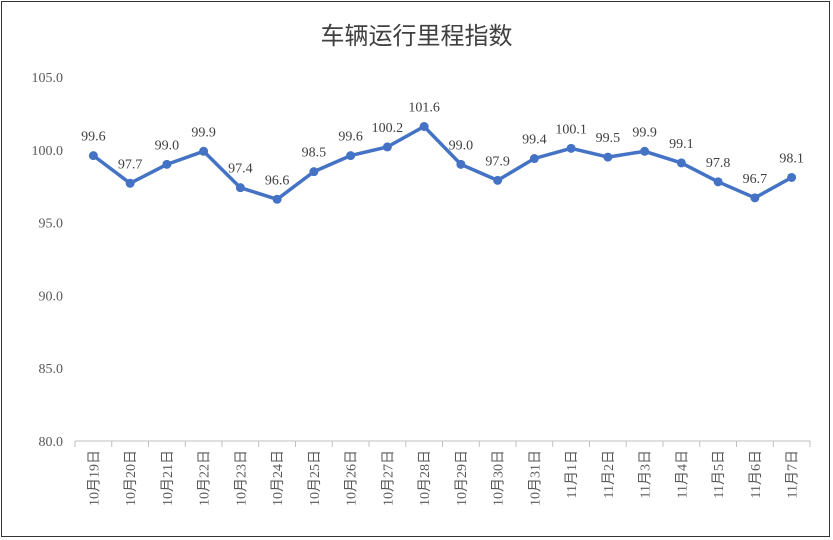 This screenshot has width=833, height=540. I want to click on x-tick-label: 10月28日, so click(425, 478).